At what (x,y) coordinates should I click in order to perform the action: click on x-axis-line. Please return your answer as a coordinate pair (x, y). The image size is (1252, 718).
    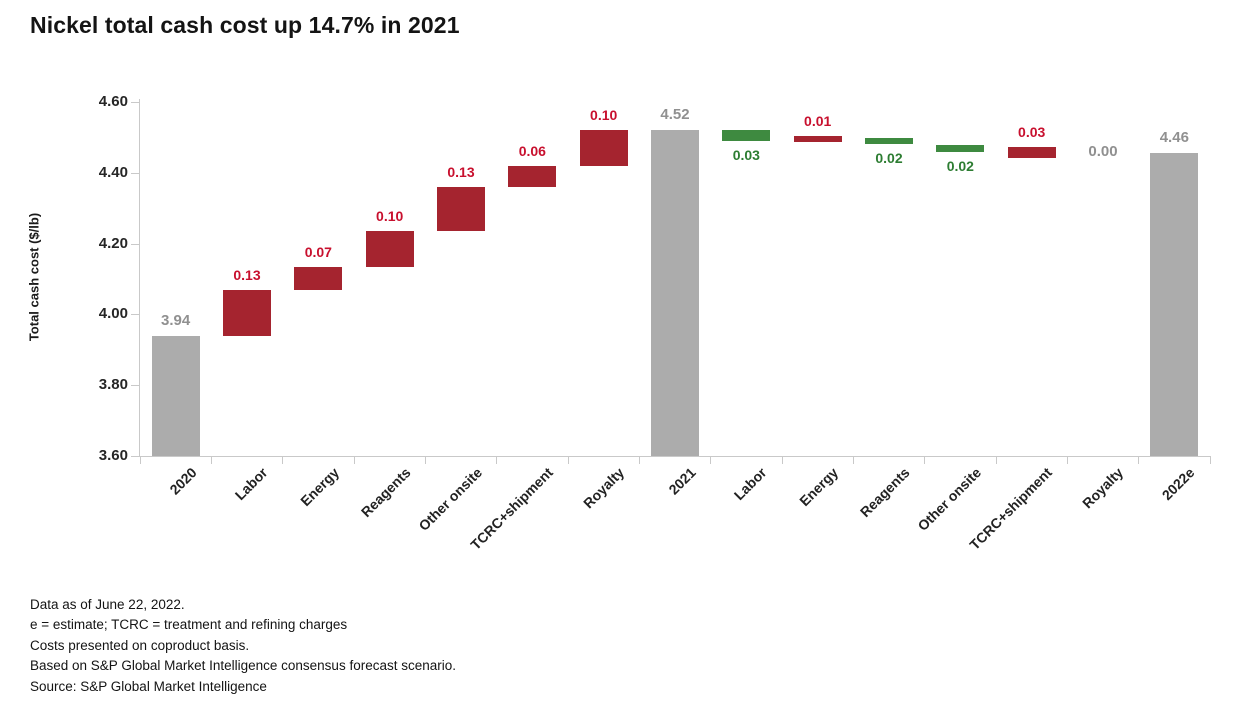
    Looking at the image, I should click on (673, 456).